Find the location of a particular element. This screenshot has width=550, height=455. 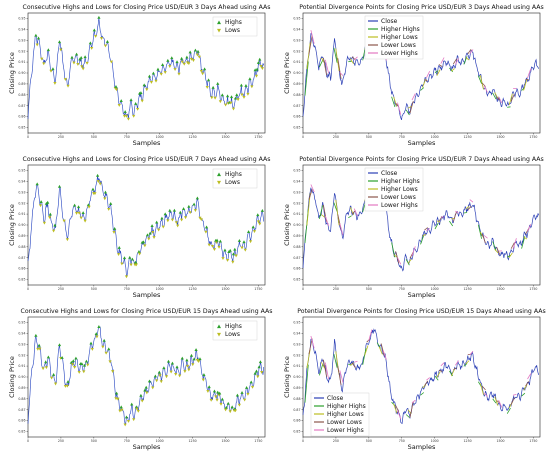

y-tick-label: 0.90 is located at coordinates (21, 225).